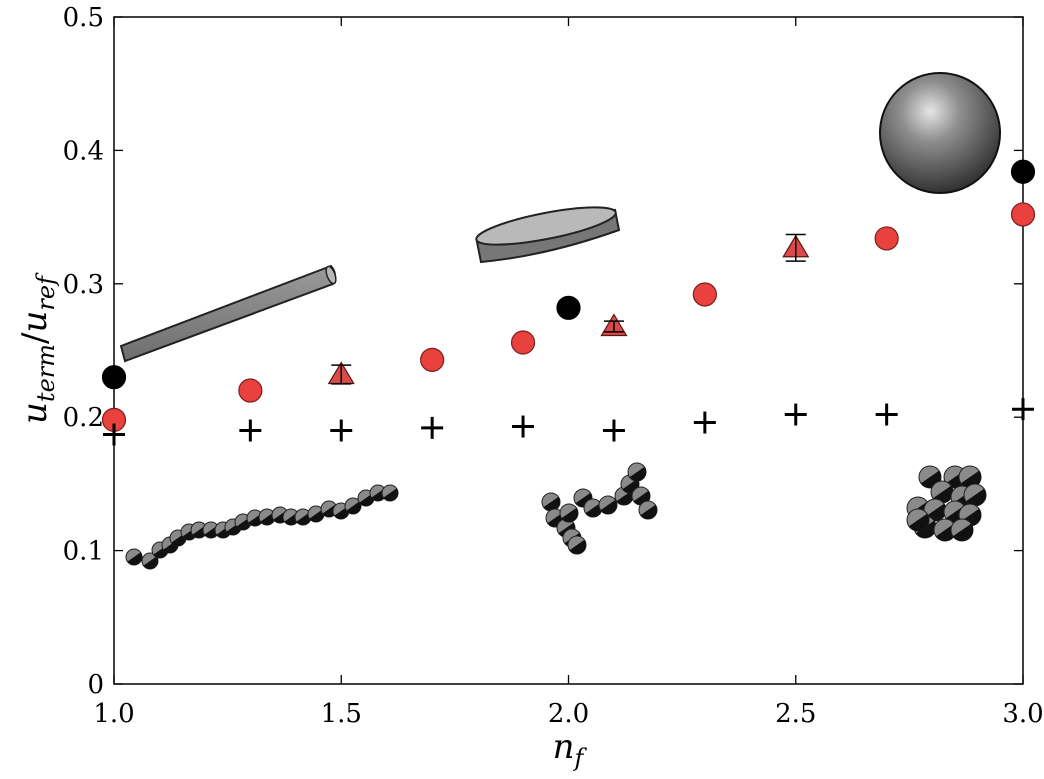 The height and width of the screenshot is (779, 1044). Describe the element at coordinates (228, 313) in the screenshot. I see `rod-illustration` at that location.